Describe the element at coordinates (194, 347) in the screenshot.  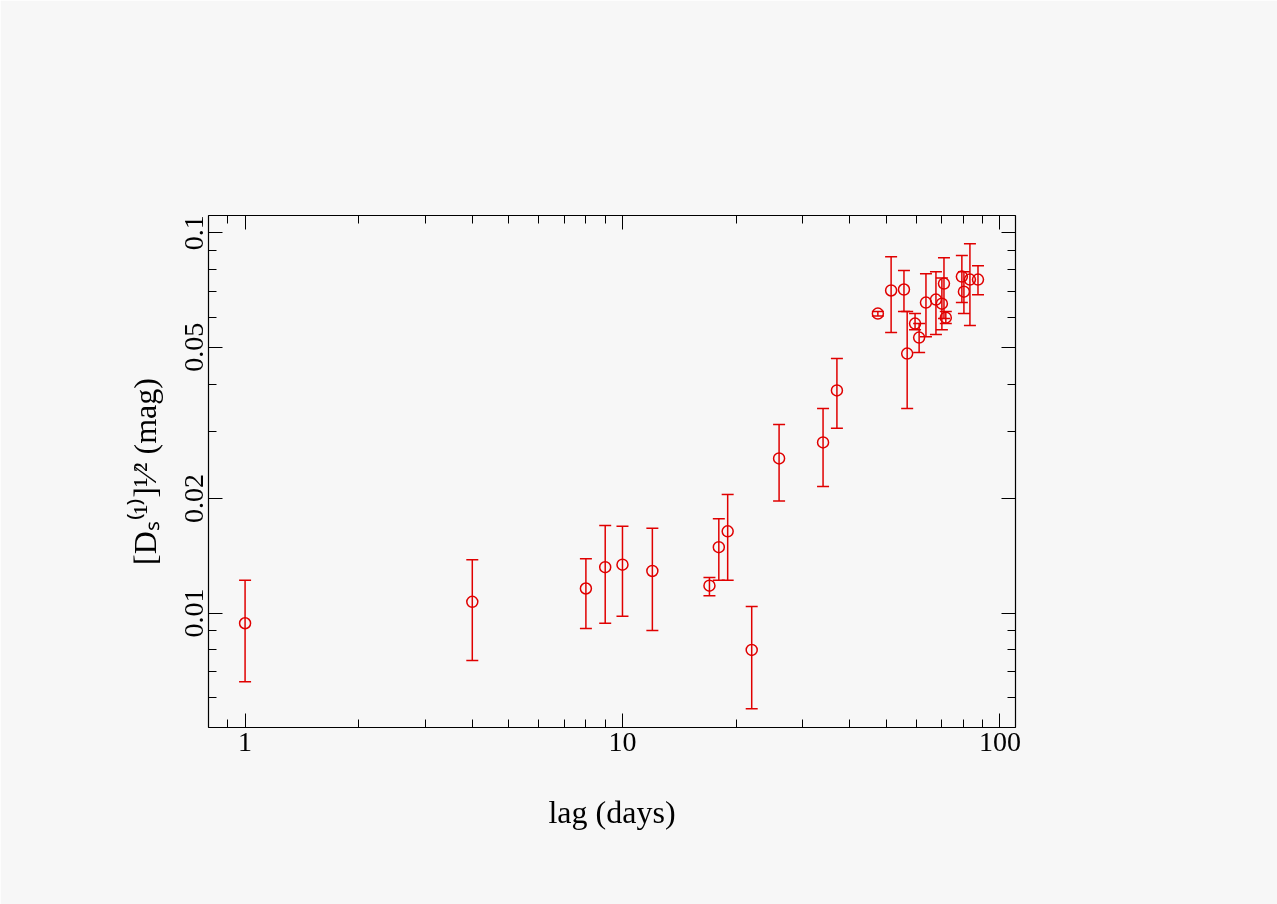
I see `y-tick-label: 0.05` at that location.